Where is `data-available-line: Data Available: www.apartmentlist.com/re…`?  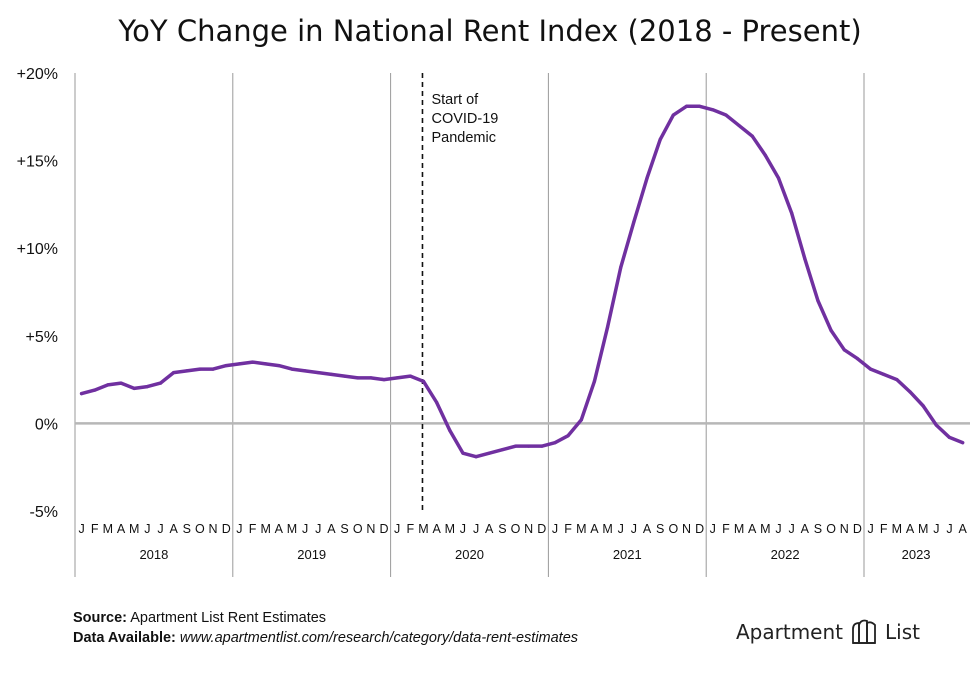
data-available-line: Data Available: www.apartmentlist.com/re… is located at coordinates (325, 638).